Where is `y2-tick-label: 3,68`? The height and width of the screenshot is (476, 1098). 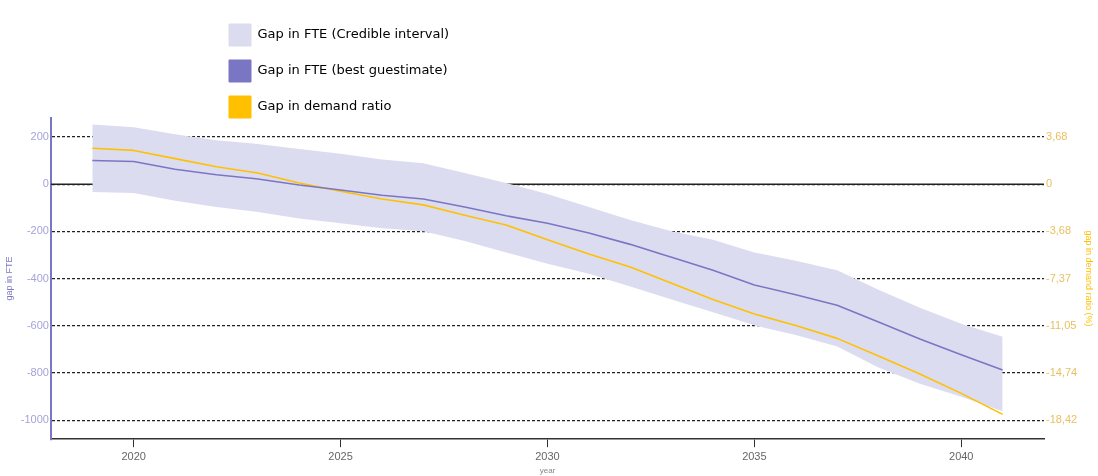
y2-tick-label: 3,68 is located at coordinates (1057, 135).